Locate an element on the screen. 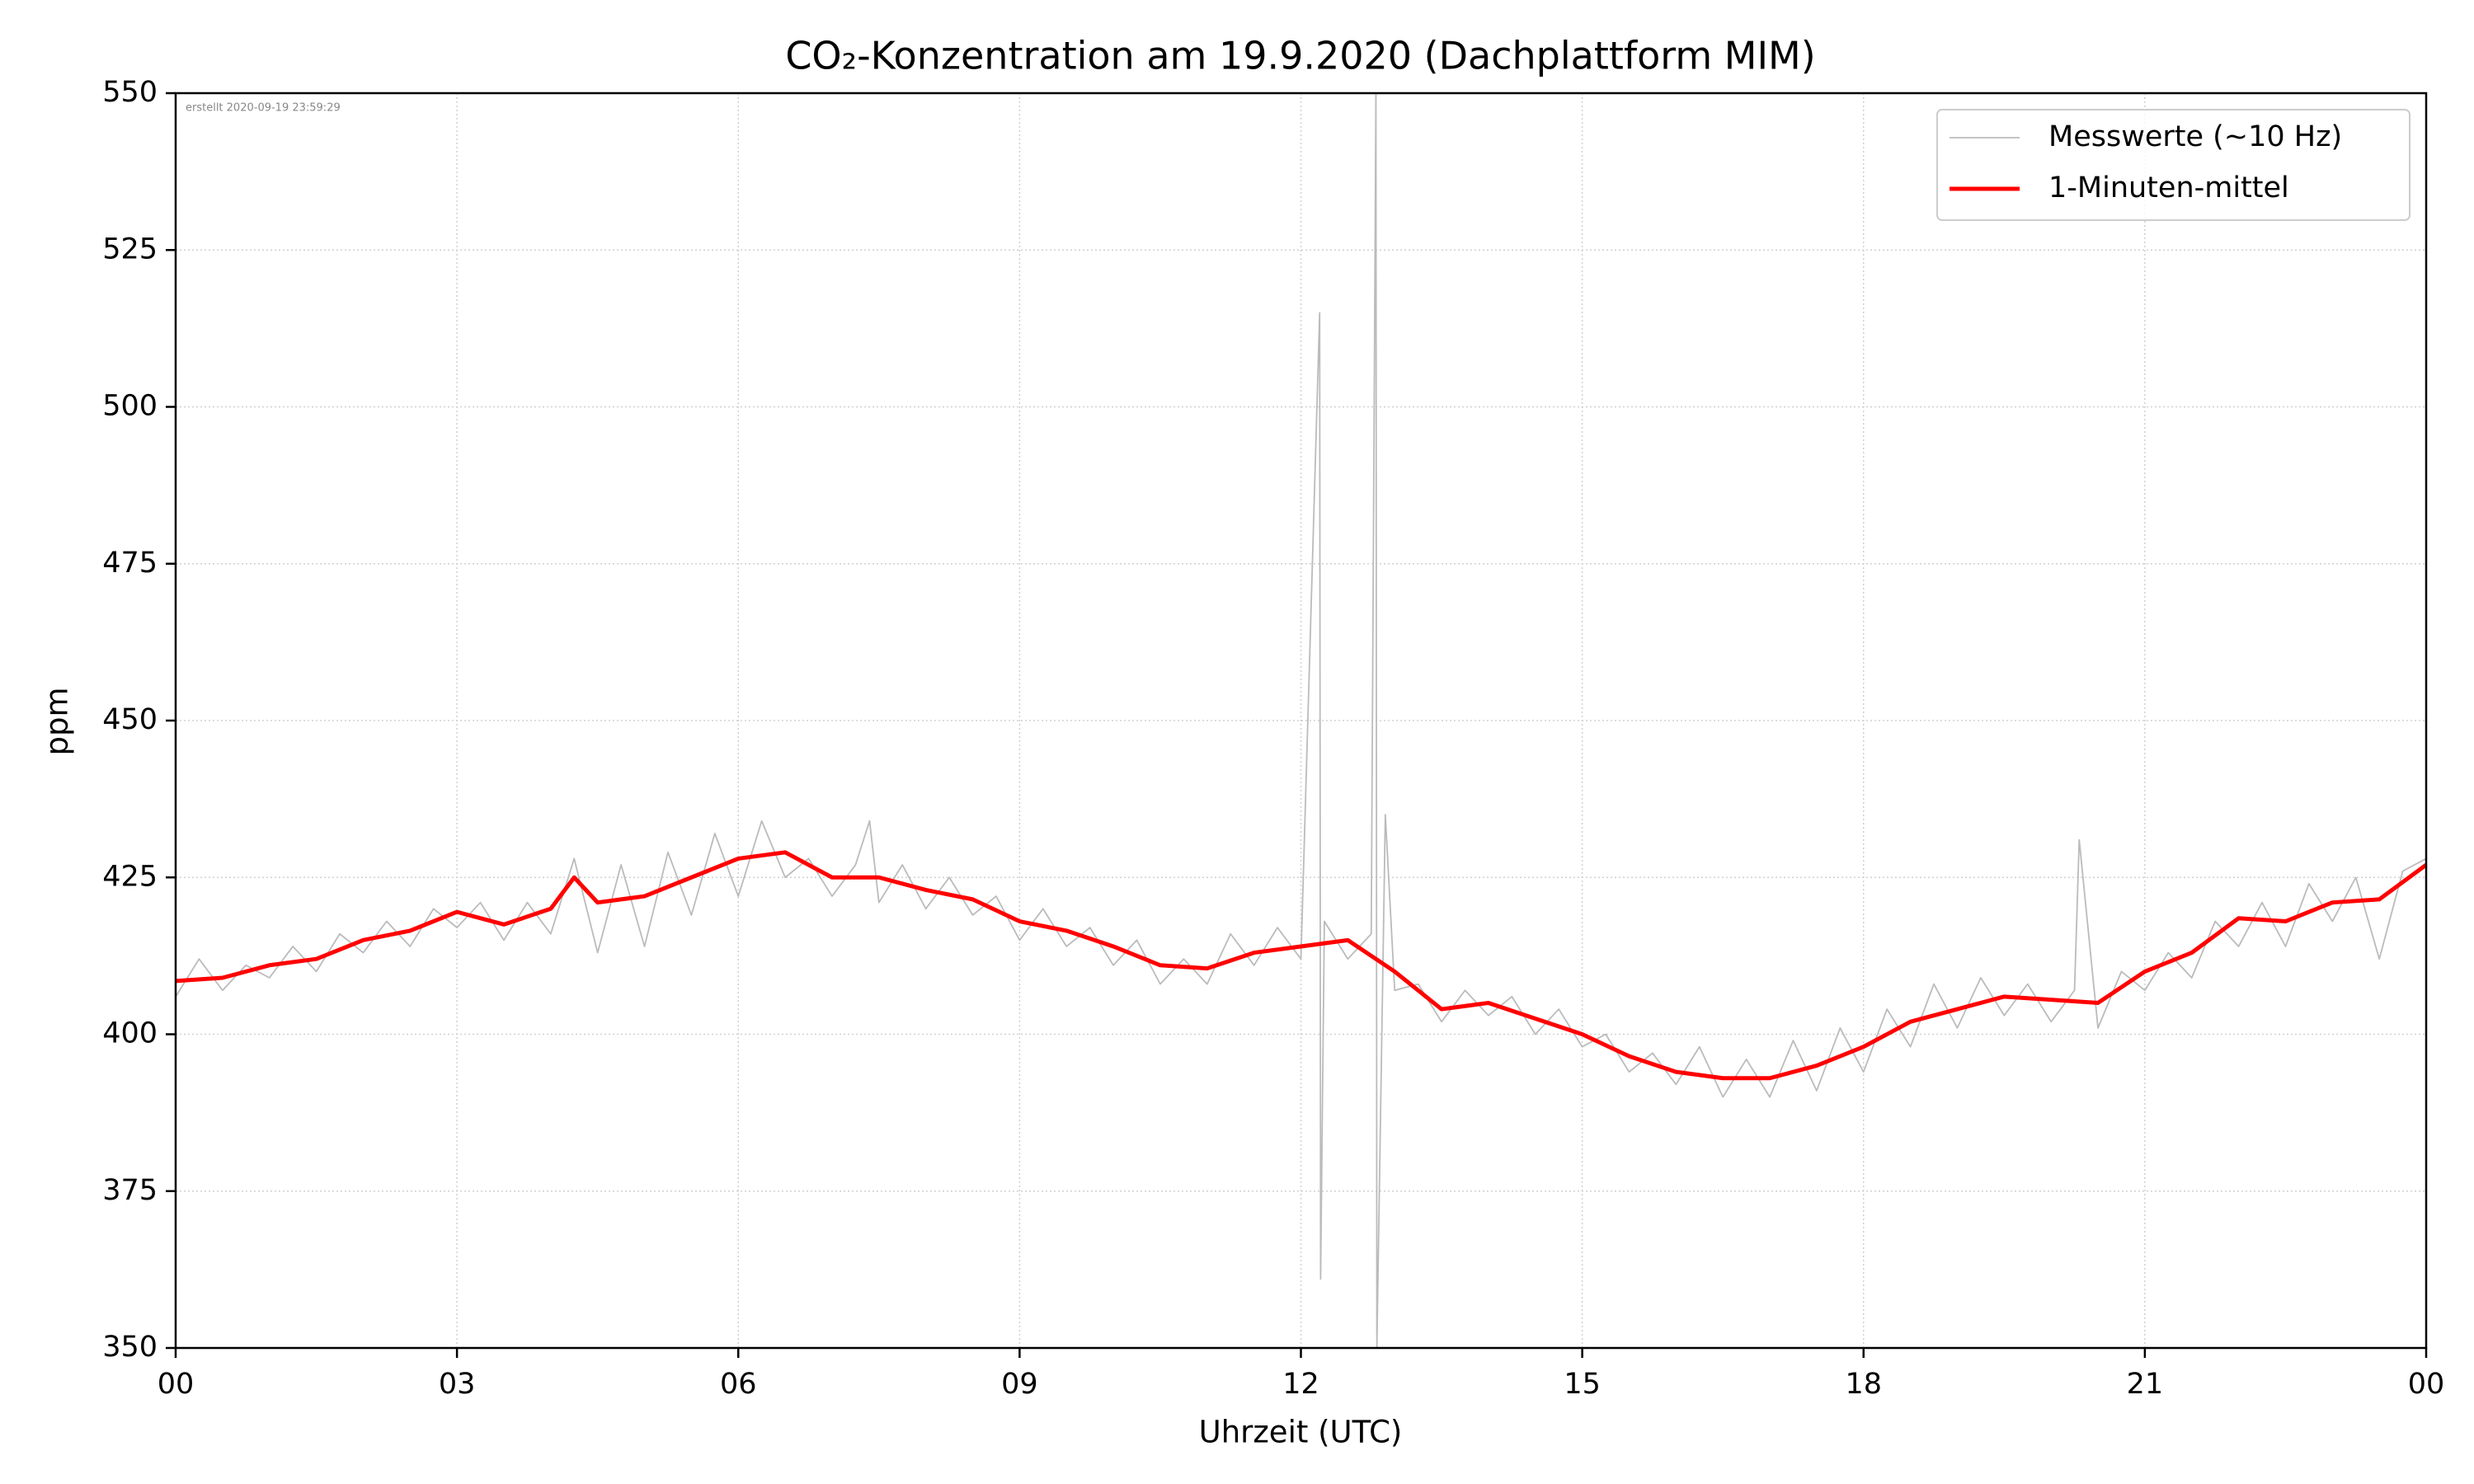  y-tick-label: 500 is located at coordinates (130, 406).